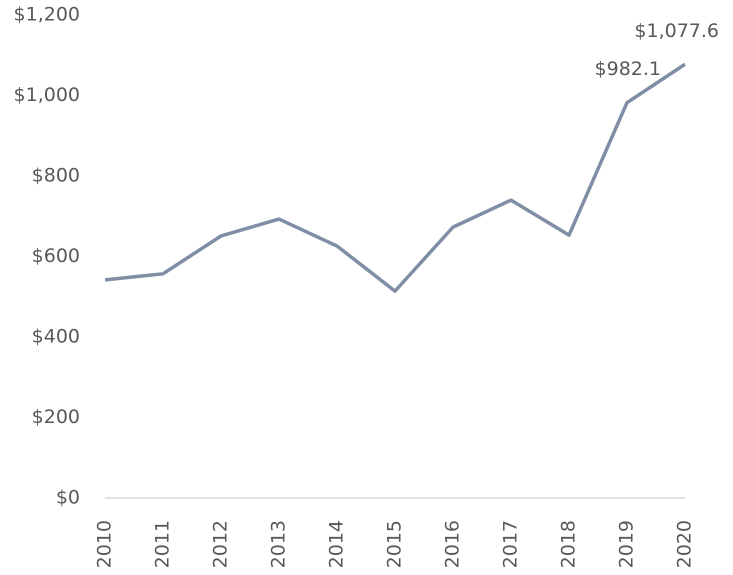  Describe the element at coordinates (68, 498) in the screenshot. I see `y-tick-label: $0` at that location.